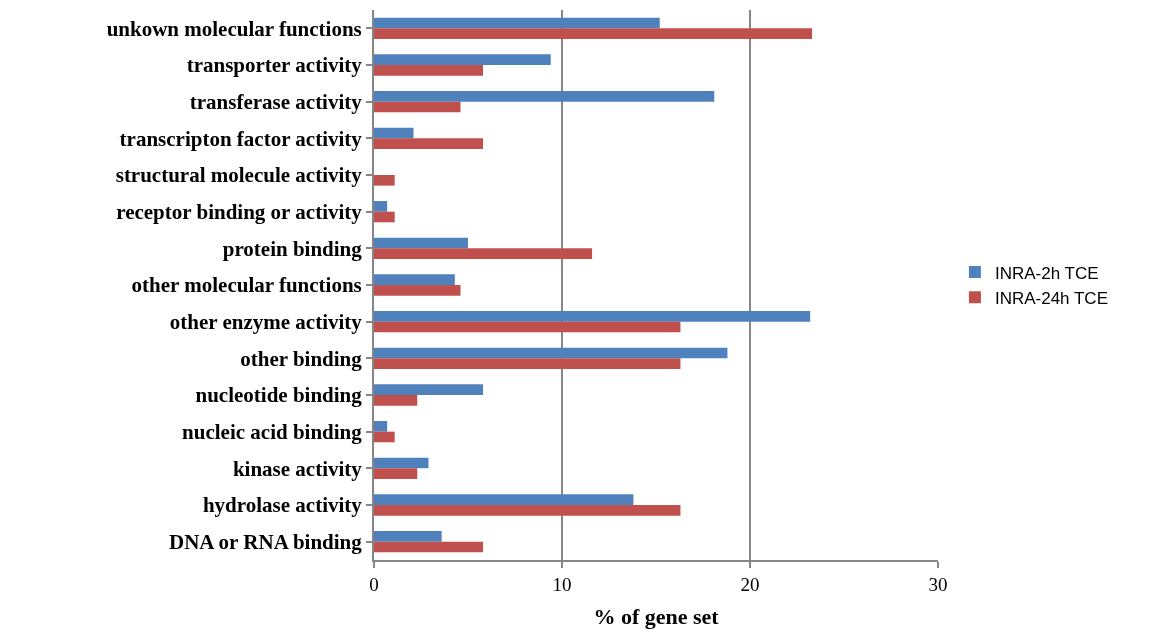 The height and width of the screenshot is (642, 1169). What do you see at coordinates (292, 248) in the screenshot?
I see `y-tick-label: protein binding` at bounding box center [292, 248].